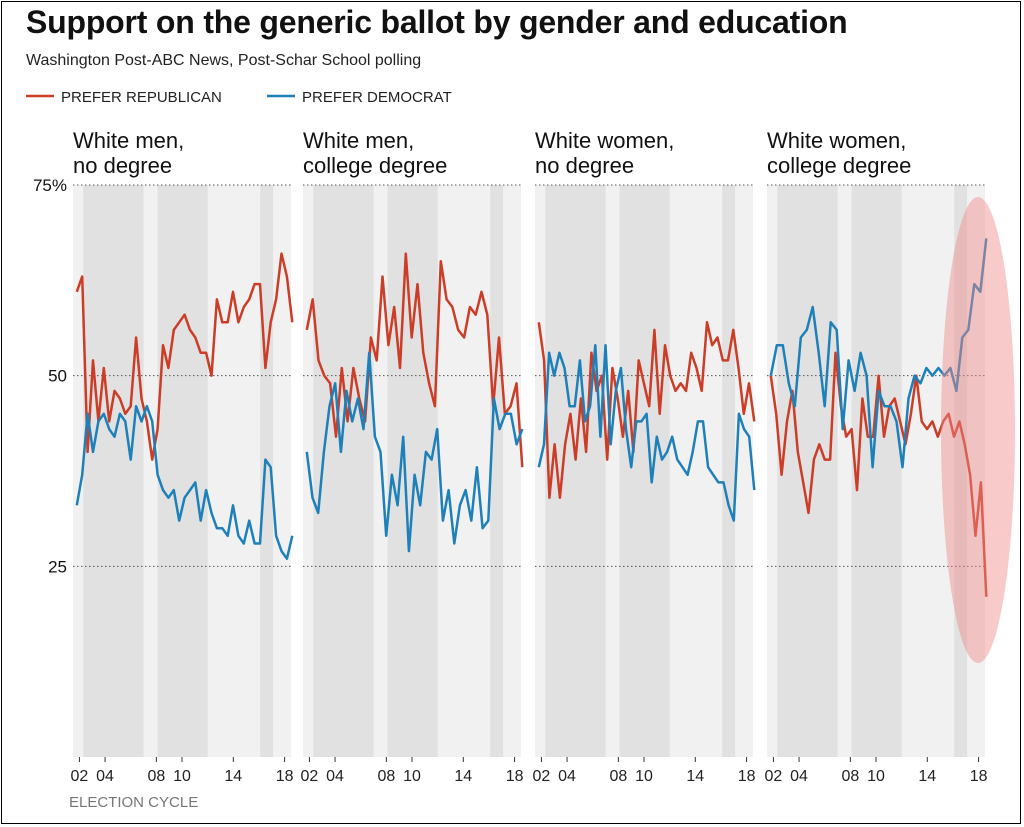  What do you see at coordinates (50, 185) in the screenshot?
I see `y-tick-label: 75%` at bounding box center [50, 185].